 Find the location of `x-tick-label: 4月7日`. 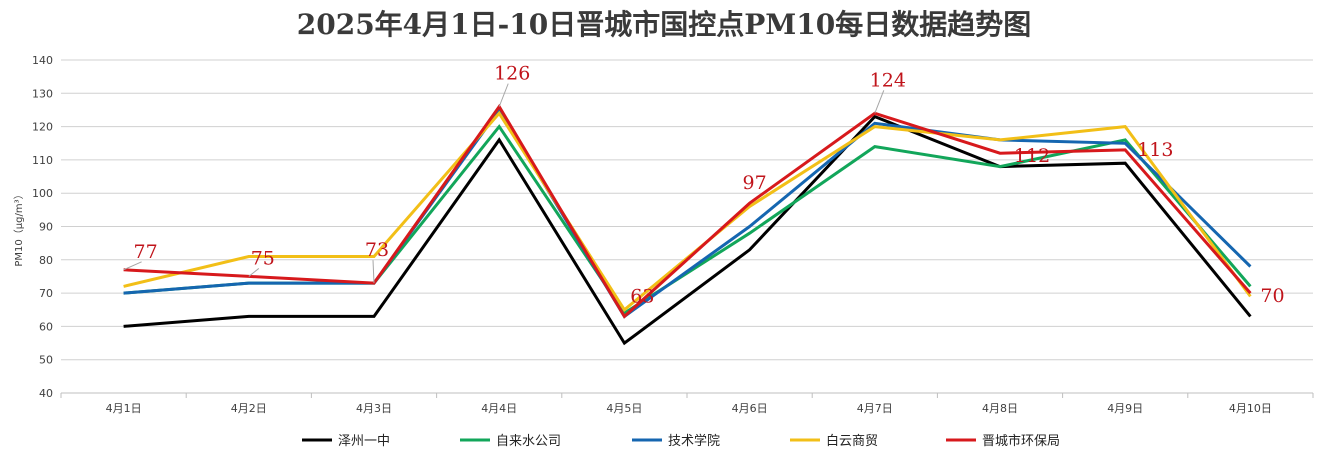

x-tick-label: 4月7日 is located at coordinates (875, 408).